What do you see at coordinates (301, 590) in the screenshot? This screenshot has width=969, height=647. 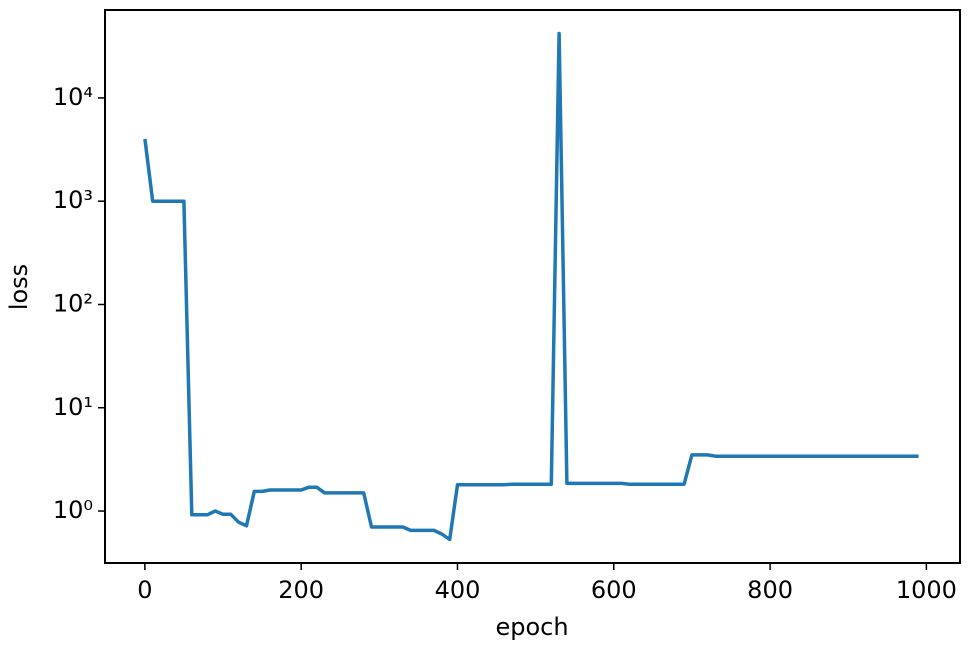 I see `x-tick-label: 200` at bounding box center [301, 590].